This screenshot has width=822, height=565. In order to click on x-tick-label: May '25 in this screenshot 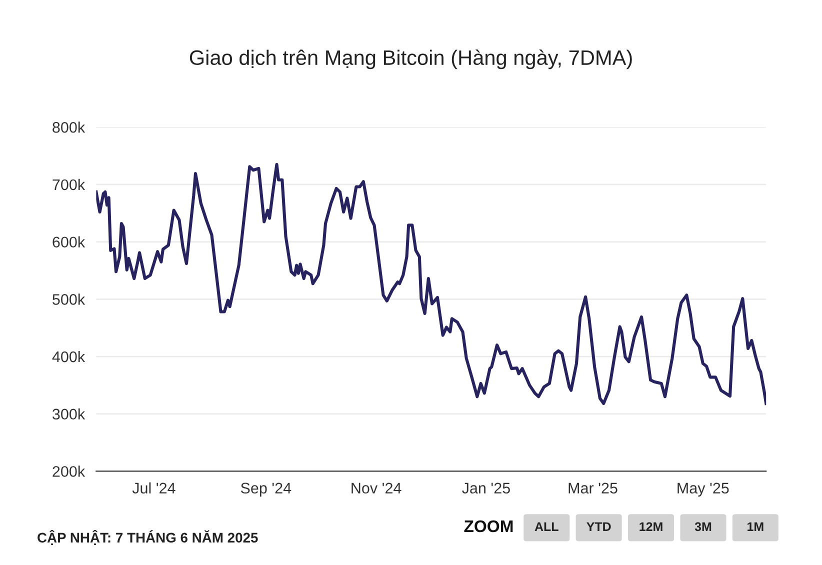, I will do `click(703, 489)`.